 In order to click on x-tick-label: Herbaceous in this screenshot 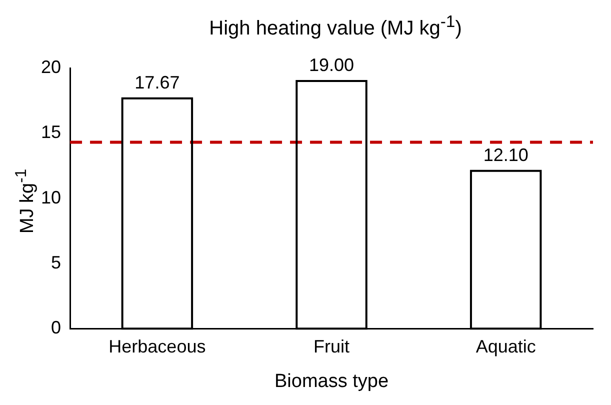, I will do `click(157, 346)`.